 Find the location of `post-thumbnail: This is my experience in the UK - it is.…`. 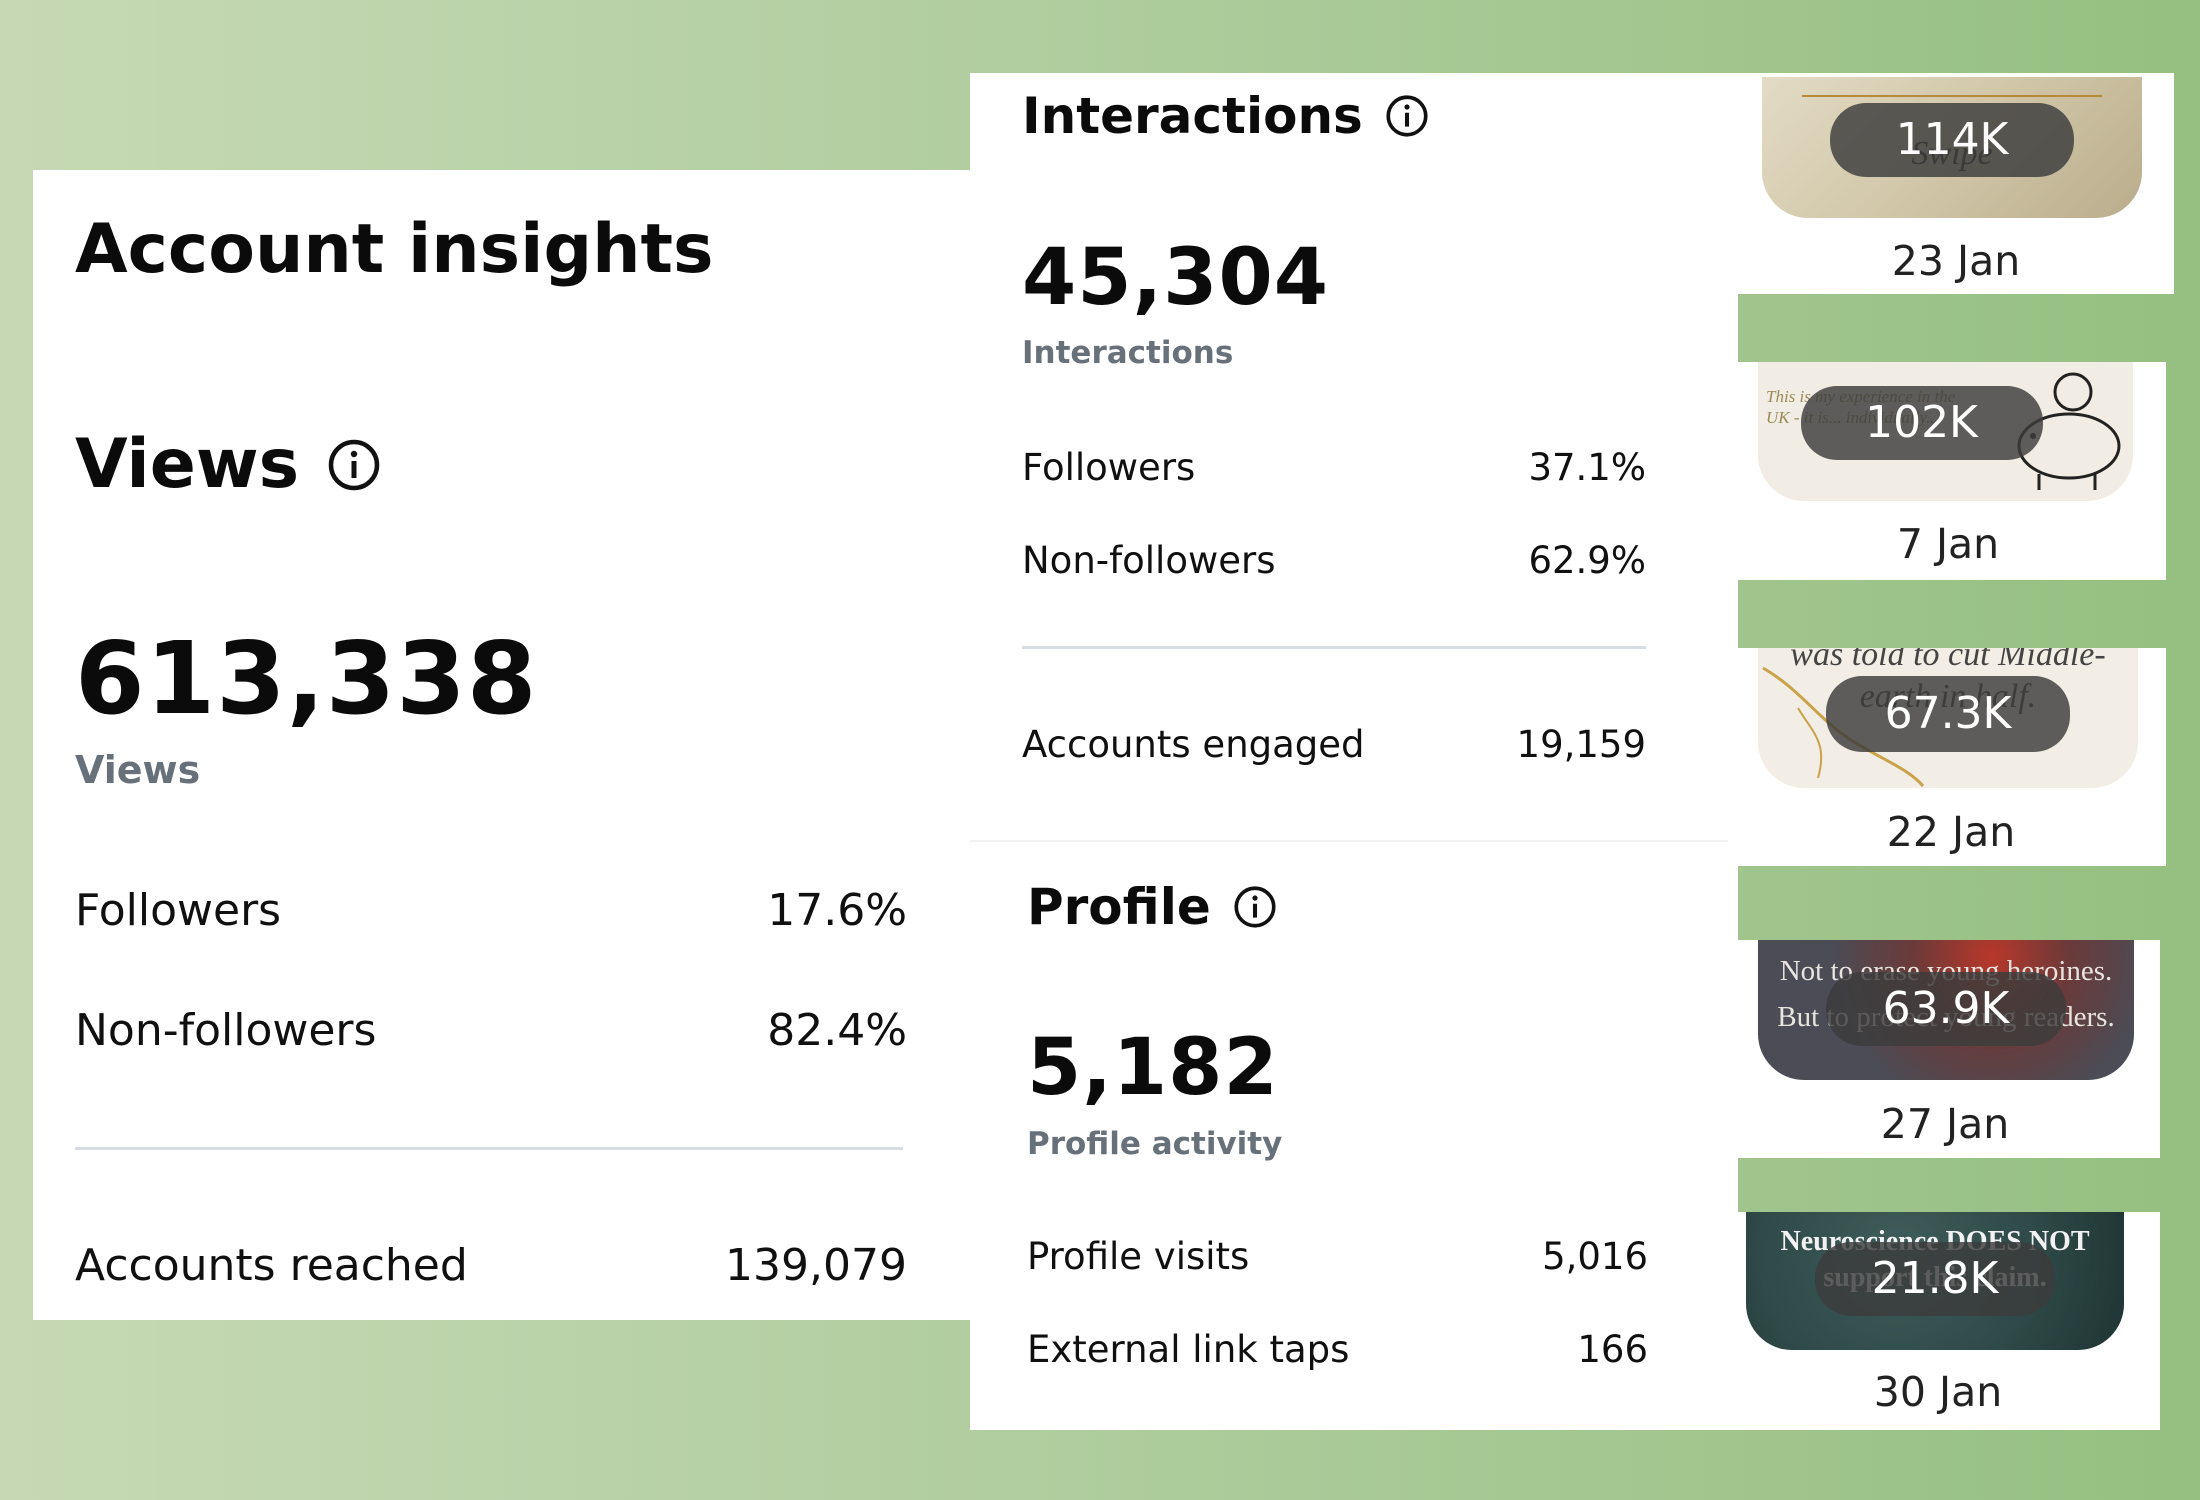

post-thumbnail: This is my experience in the UK - it is.… is located at coordinates (1945, 431).